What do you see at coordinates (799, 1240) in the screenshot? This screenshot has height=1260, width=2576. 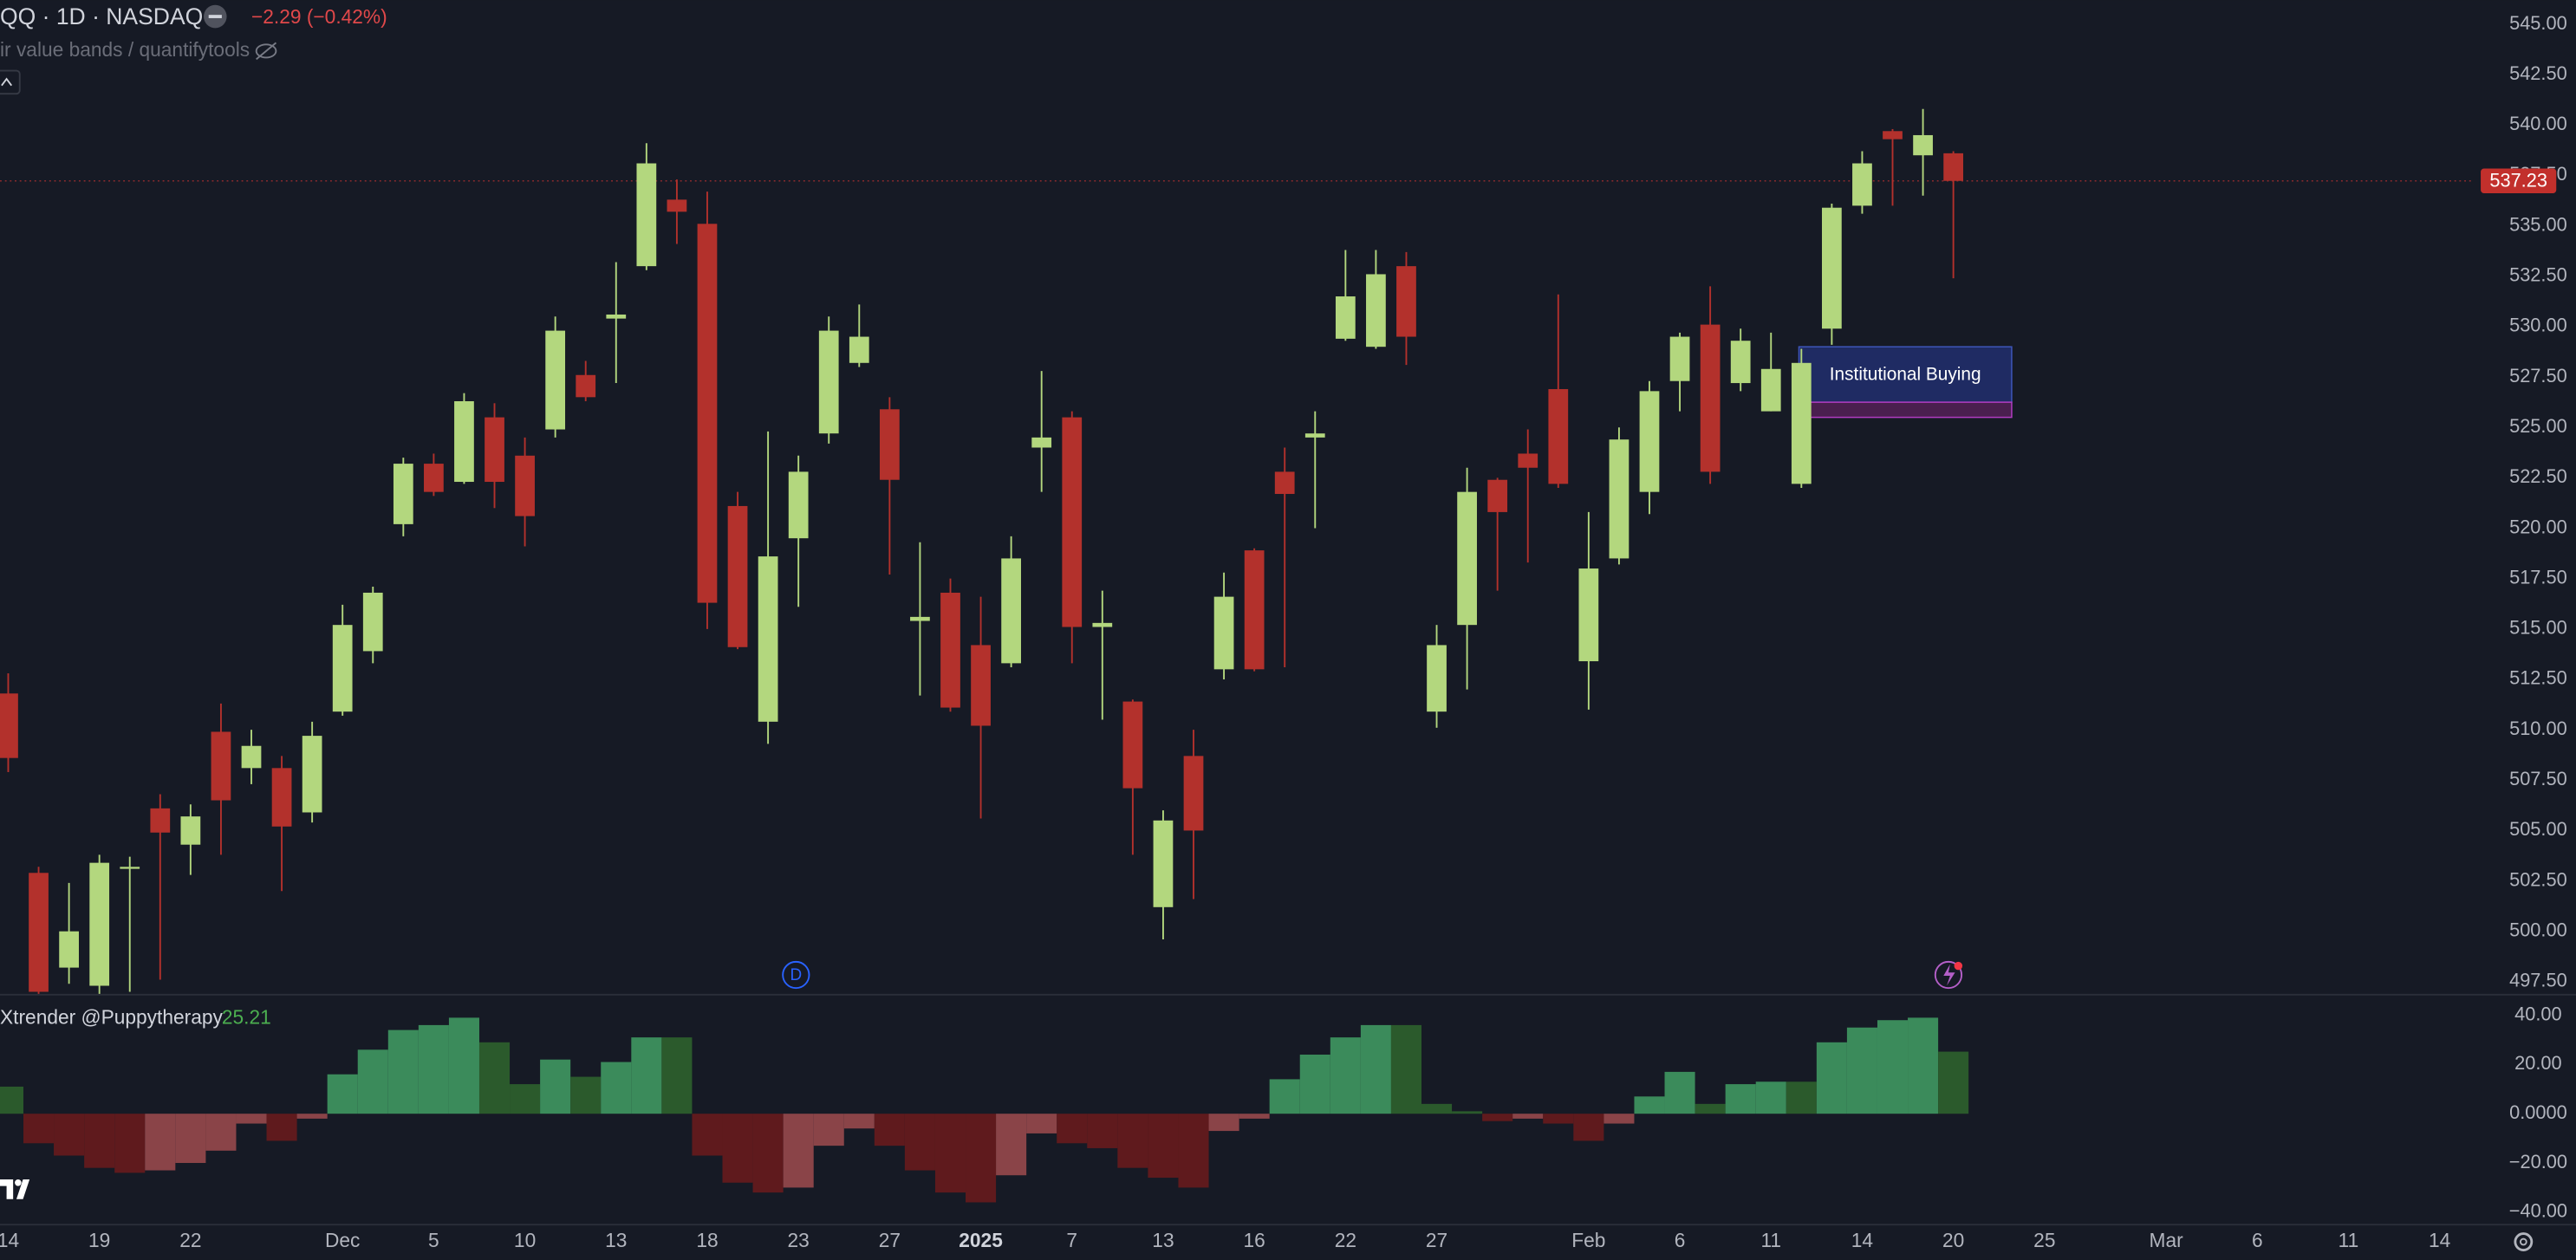 I see `x-tick-label: 23` at bounding box center [799, 1240].